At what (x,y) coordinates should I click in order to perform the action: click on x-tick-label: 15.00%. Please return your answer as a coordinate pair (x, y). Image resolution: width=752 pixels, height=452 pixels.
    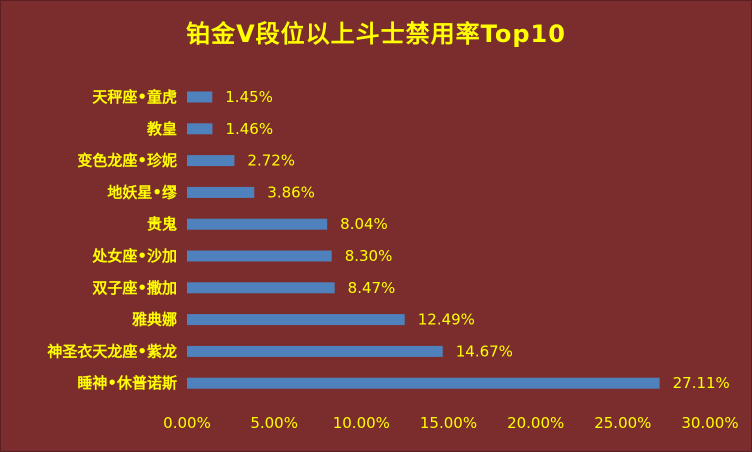
    Looking at the image, I should click on (448, 423).